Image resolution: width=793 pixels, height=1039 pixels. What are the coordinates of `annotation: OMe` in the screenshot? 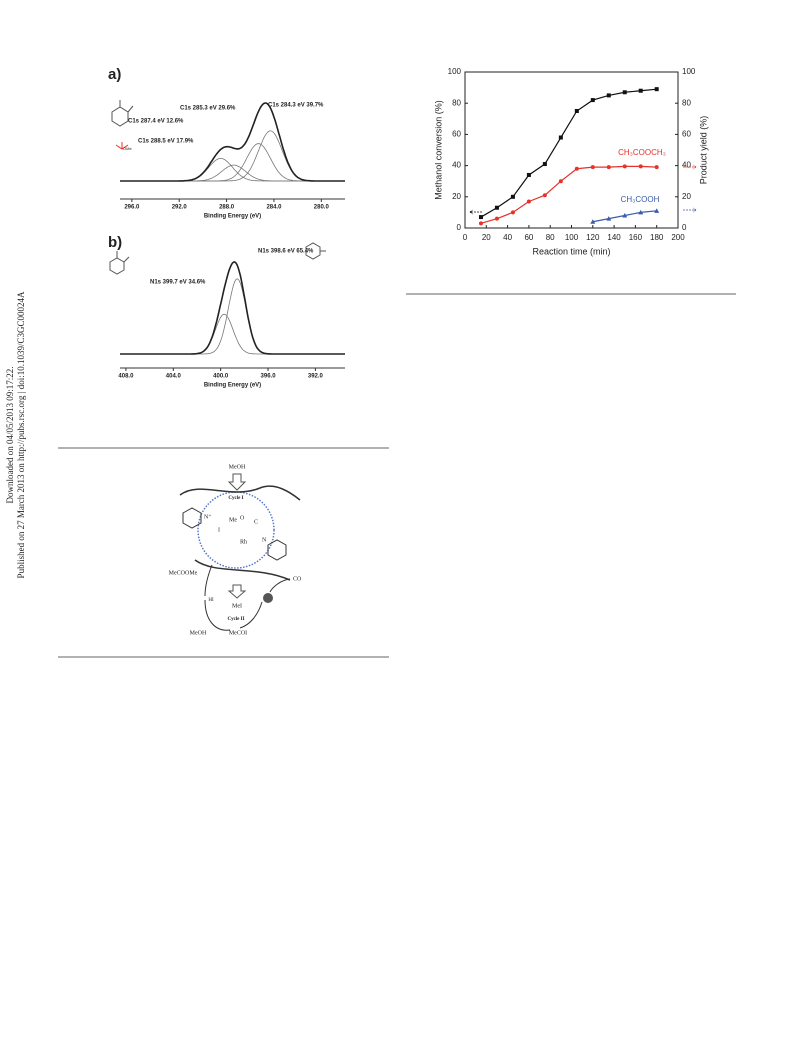 It's located at (127, 148).